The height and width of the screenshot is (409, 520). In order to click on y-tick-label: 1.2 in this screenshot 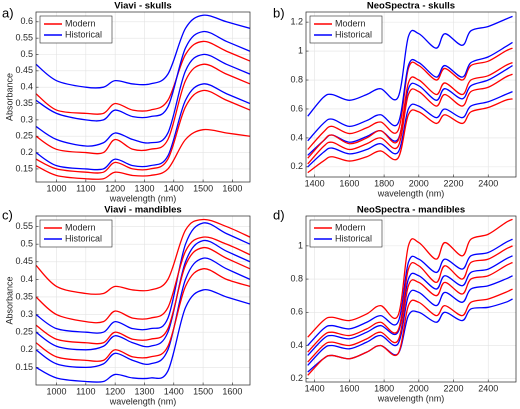, I will do `click(296, 22)`.